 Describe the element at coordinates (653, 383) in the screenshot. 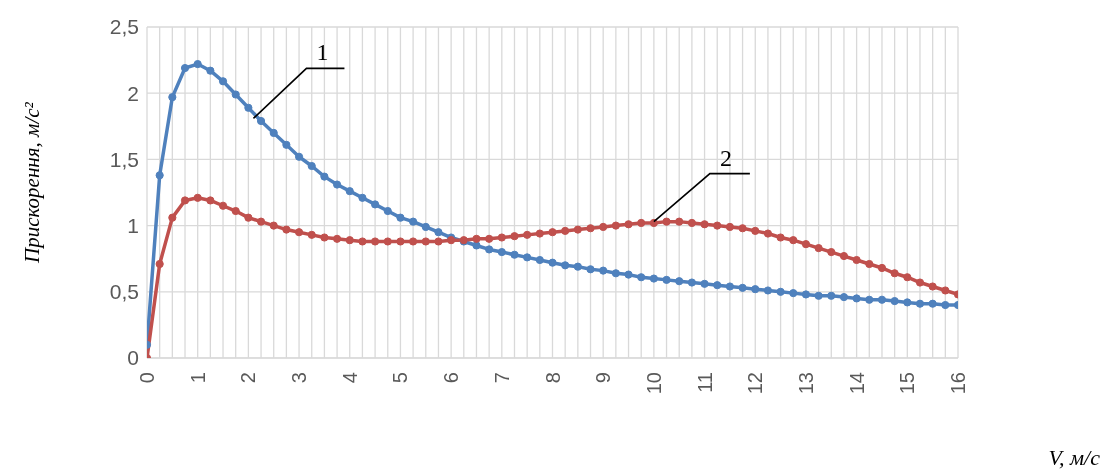

I see `x-tick-label: 10` at that location.